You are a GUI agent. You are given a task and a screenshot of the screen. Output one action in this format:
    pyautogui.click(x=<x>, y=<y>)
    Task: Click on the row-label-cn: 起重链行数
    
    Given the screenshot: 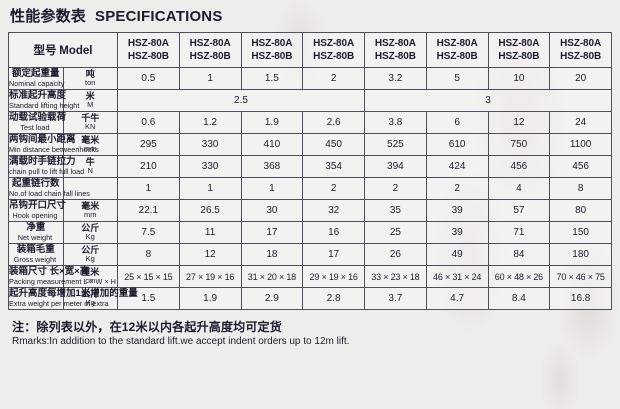 What is the action you would take?
    pyautogui.click(x=35, y=183)
    